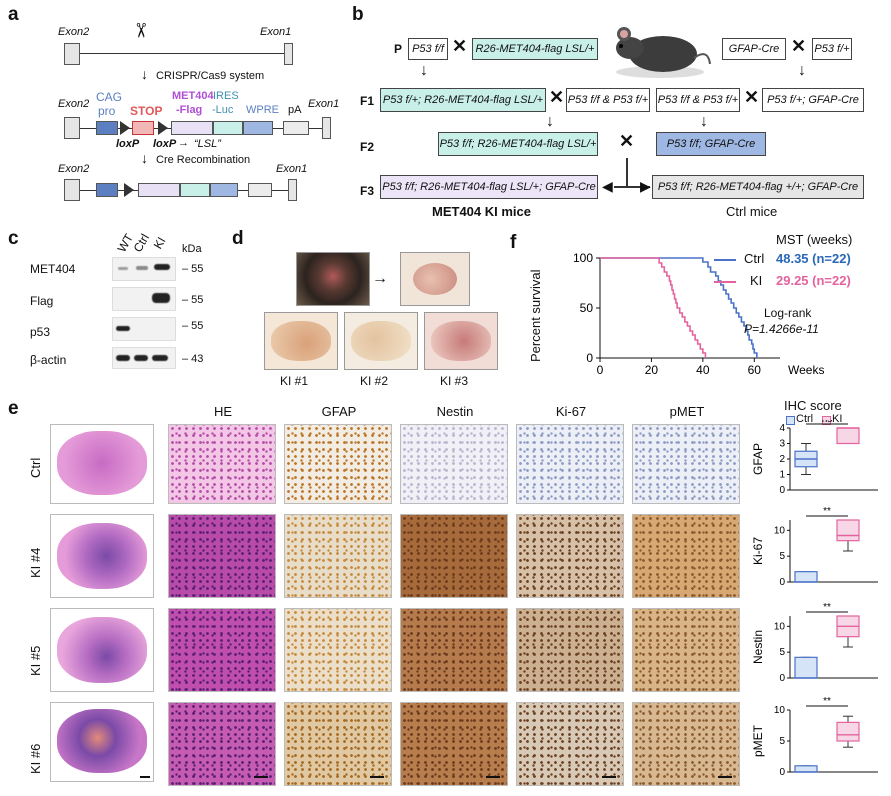 This screenshot has width=891, height=796. I want to click on row-ki4: KI #4, so click(35, 562).